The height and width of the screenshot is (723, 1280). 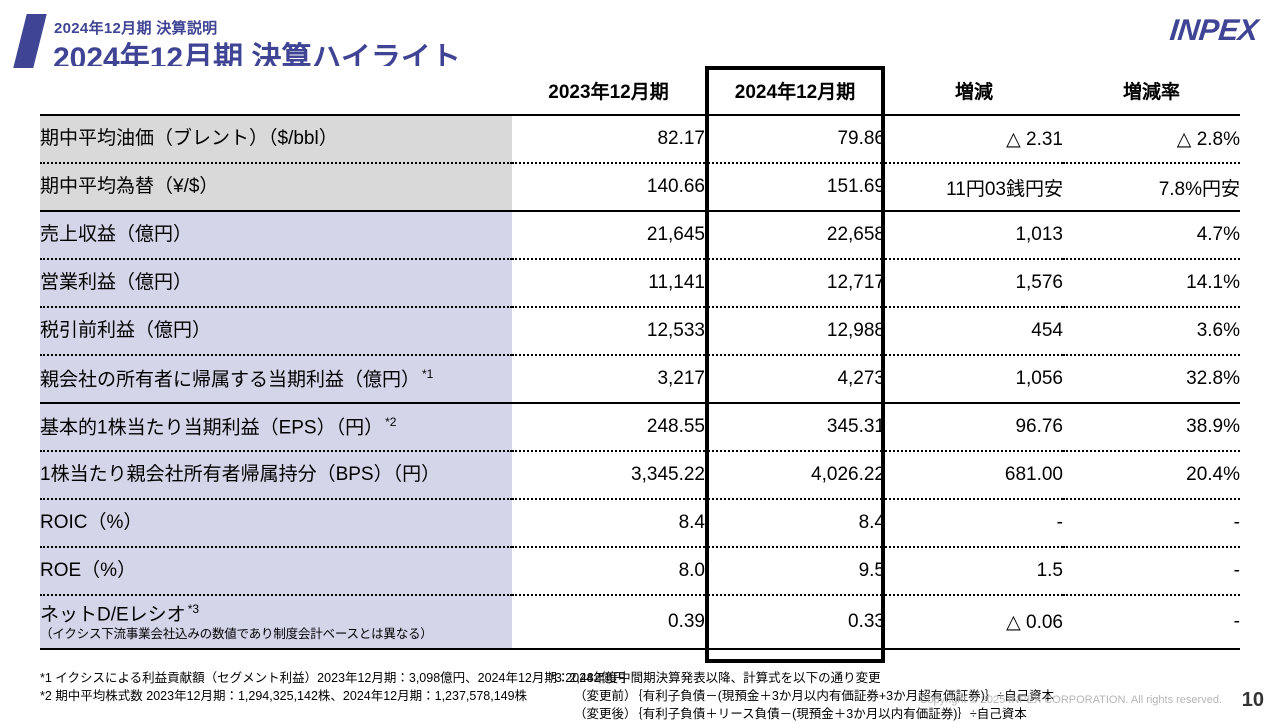 I want to click on column-header-change-rate: 増減率, so click(x=1151, y=90).